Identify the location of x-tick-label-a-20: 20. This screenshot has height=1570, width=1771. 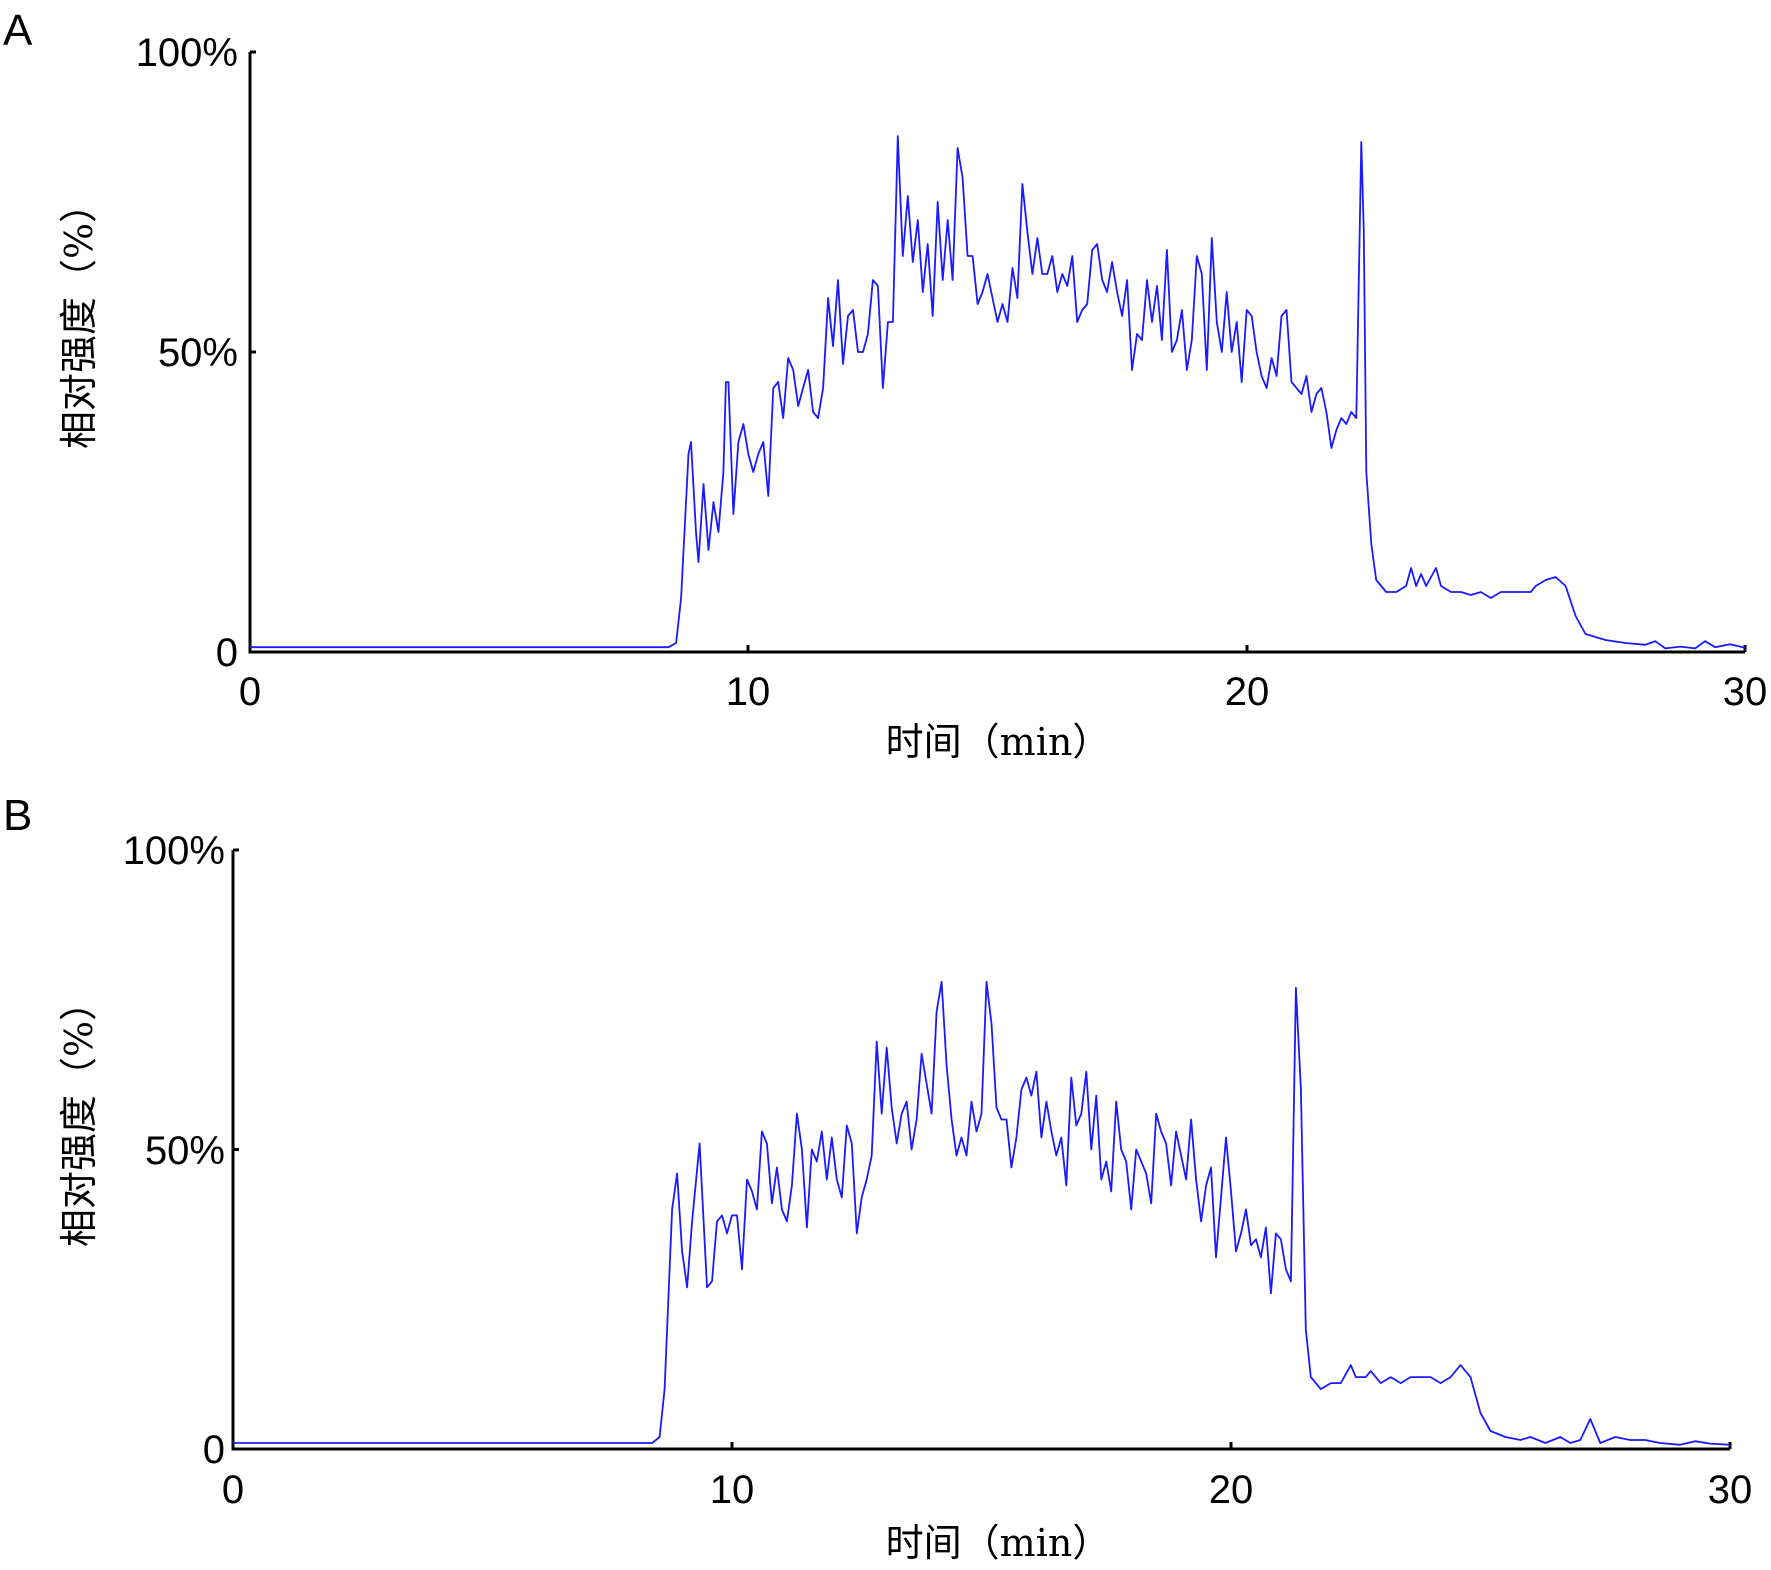
(1247, 692).